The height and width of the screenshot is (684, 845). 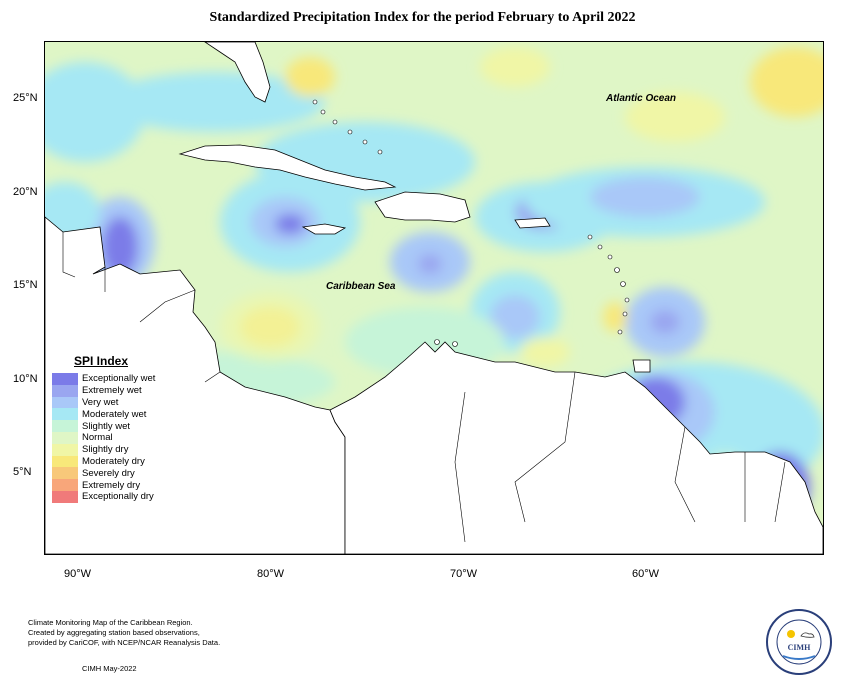 I want to click on legend-item: Slightly dry, so click(x=105, y=449).